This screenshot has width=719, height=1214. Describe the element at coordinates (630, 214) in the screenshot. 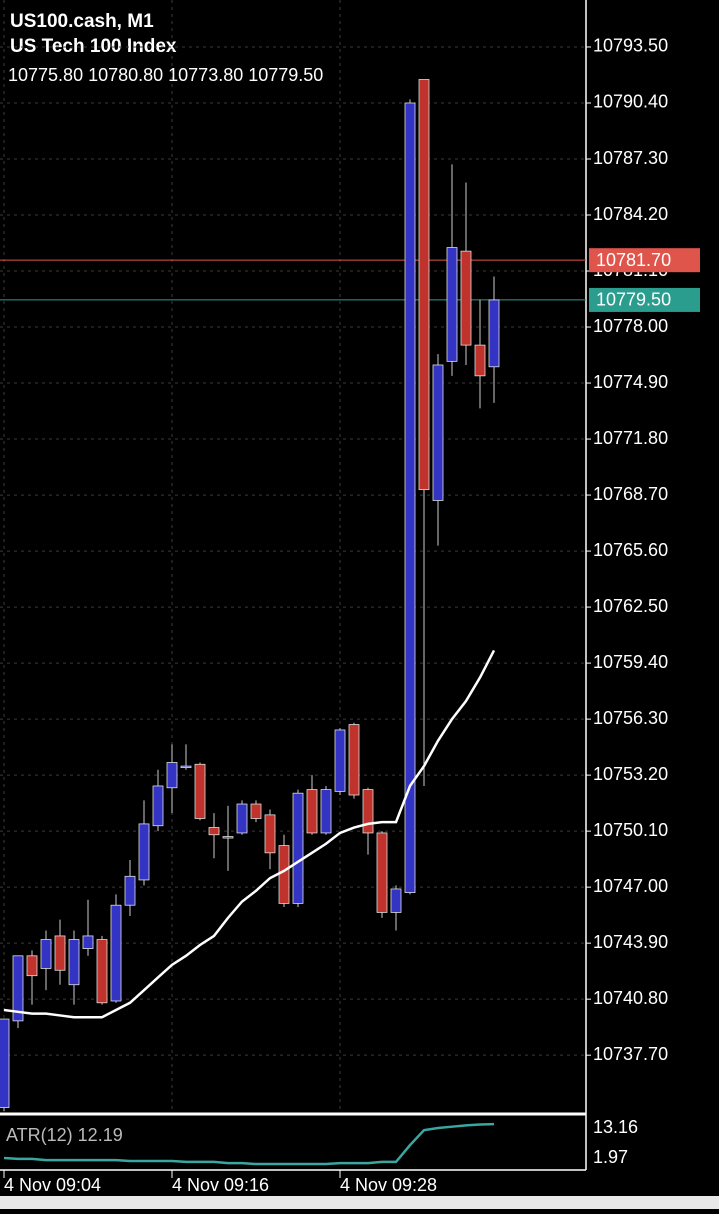

I see `y-tick-label: 10784.20` at that location.